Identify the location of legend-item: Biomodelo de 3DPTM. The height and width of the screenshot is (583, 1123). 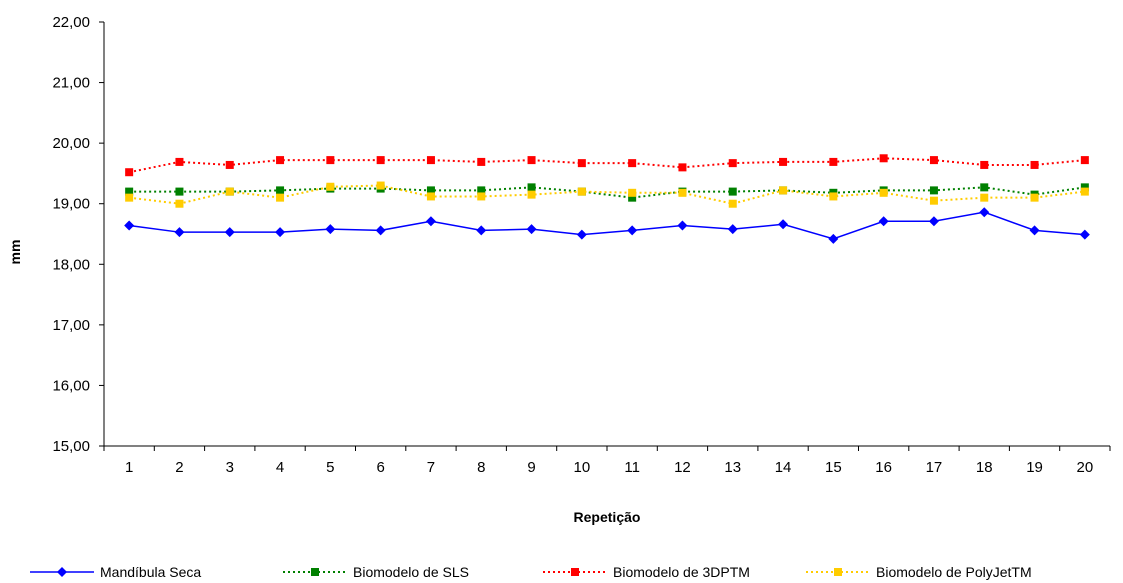
(646, 572).